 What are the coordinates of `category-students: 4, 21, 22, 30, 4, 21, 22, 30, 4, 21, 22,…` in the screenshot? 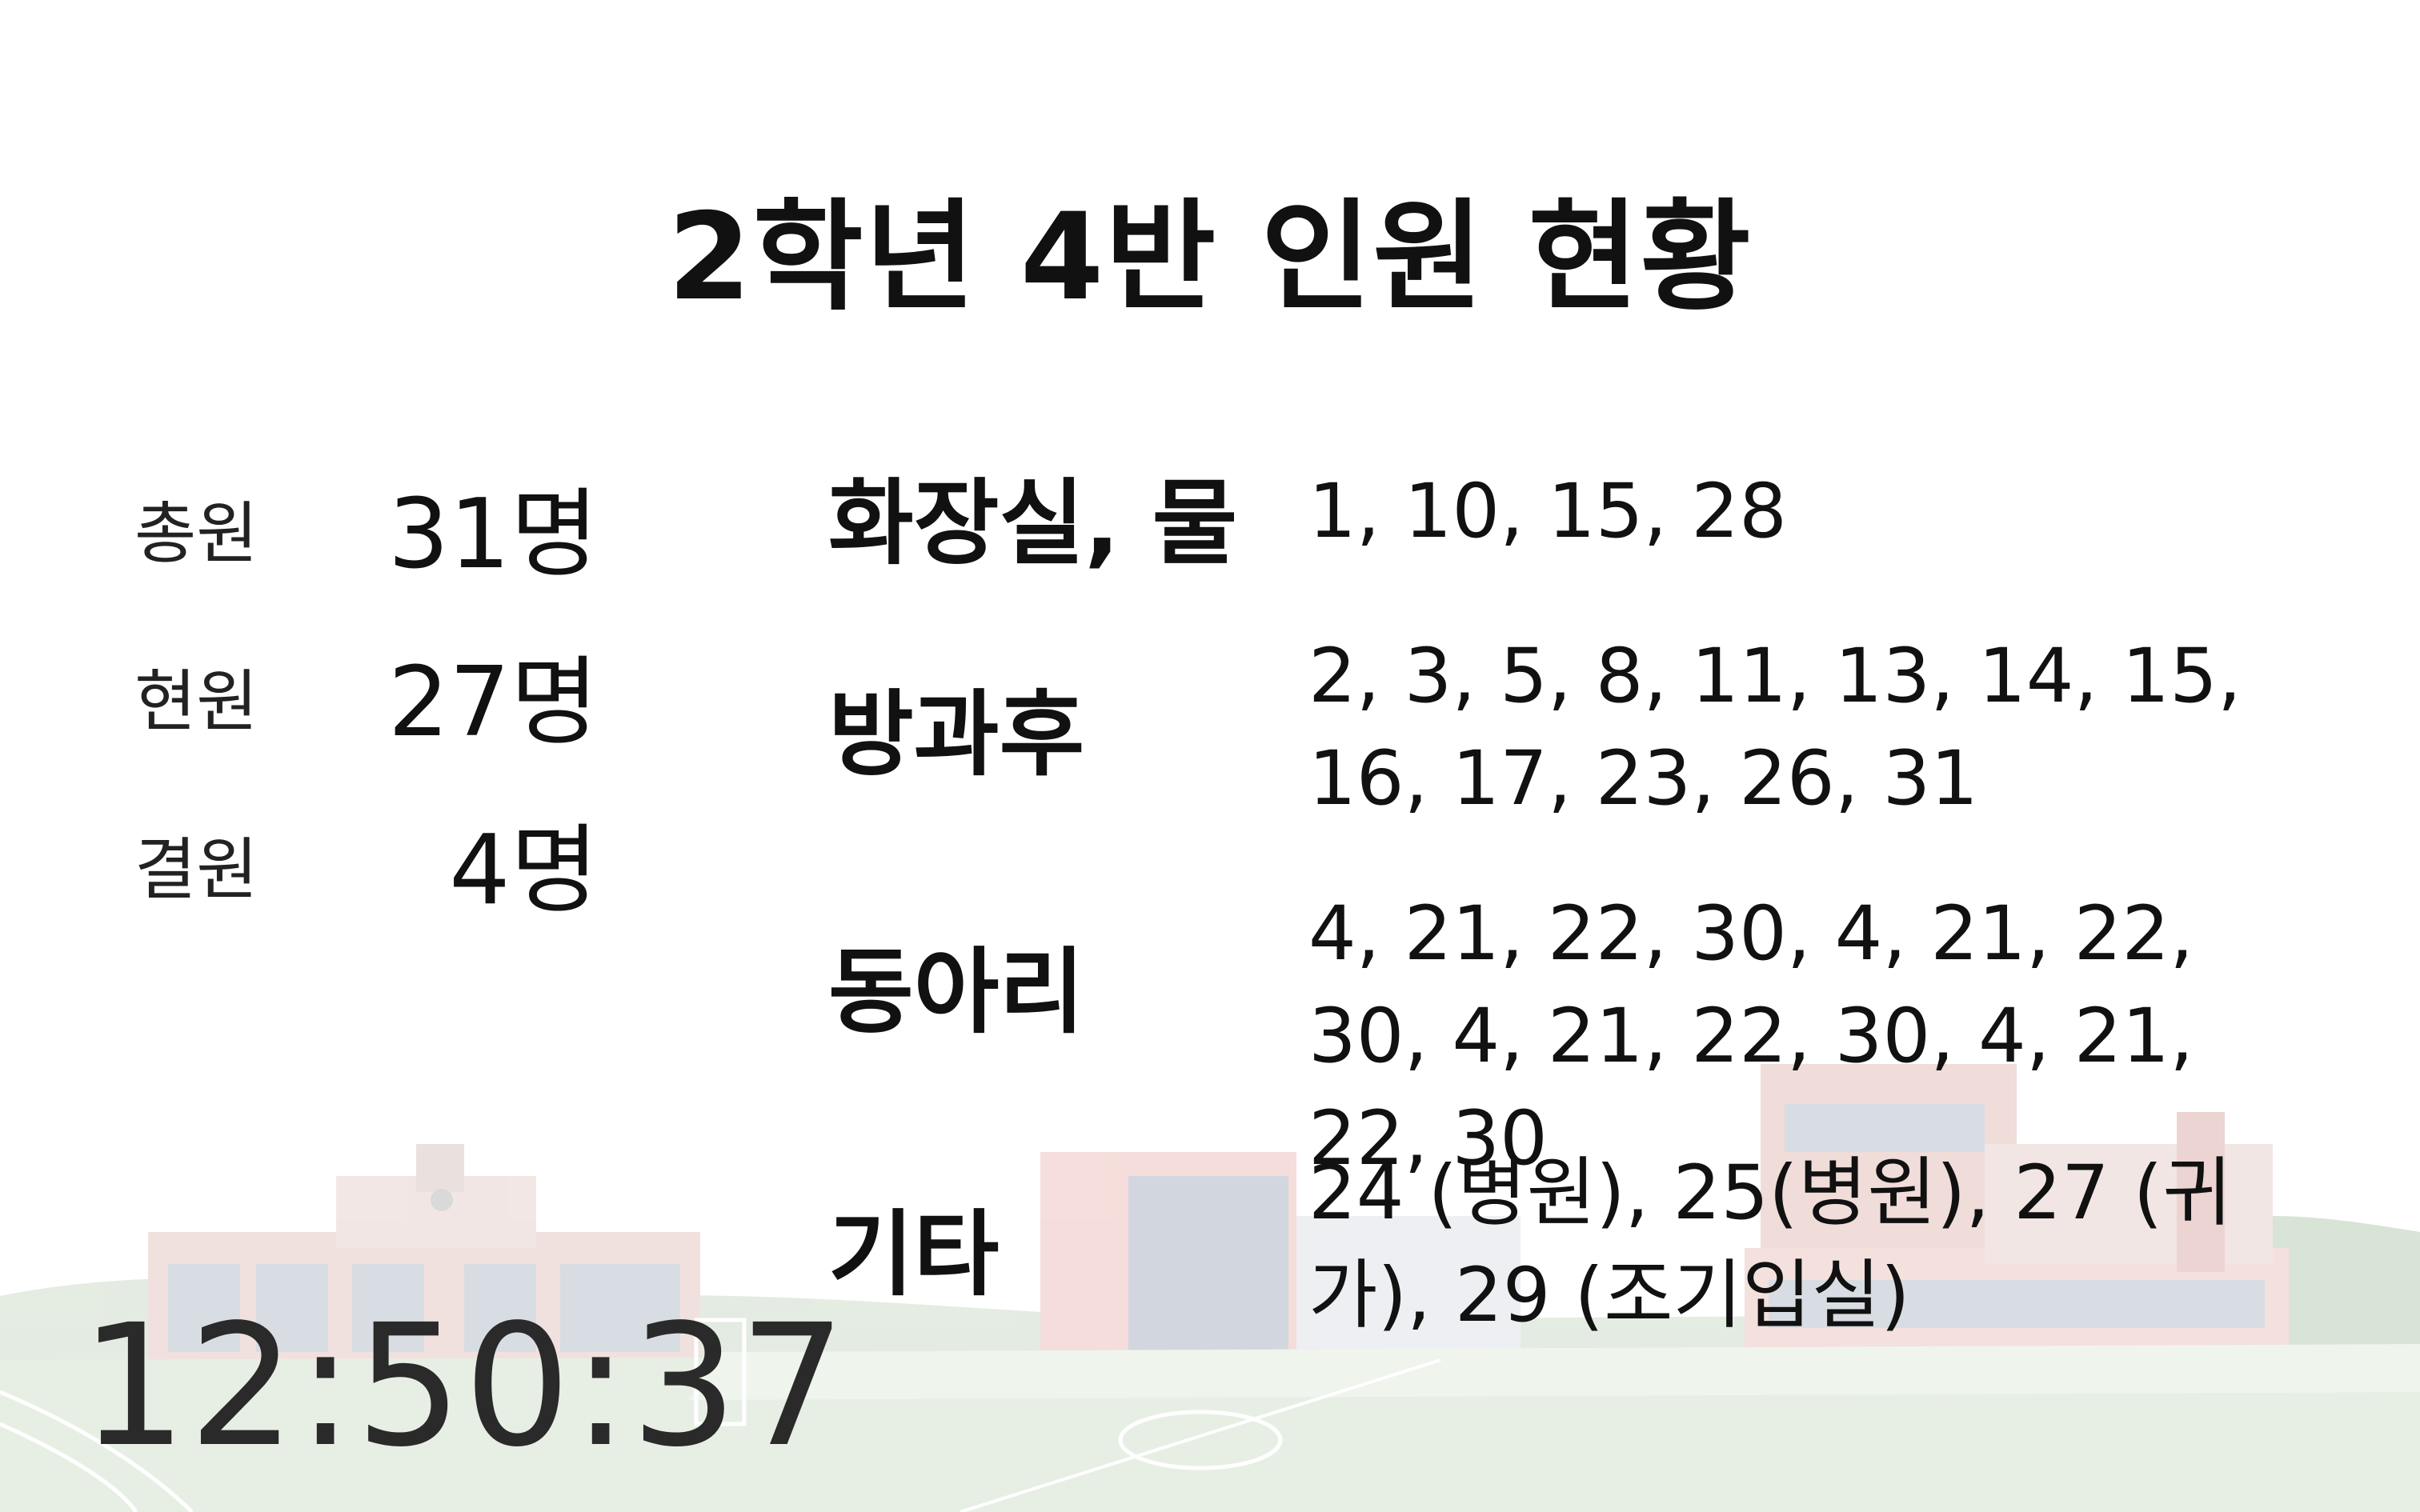 It's located at (1751, 1036).